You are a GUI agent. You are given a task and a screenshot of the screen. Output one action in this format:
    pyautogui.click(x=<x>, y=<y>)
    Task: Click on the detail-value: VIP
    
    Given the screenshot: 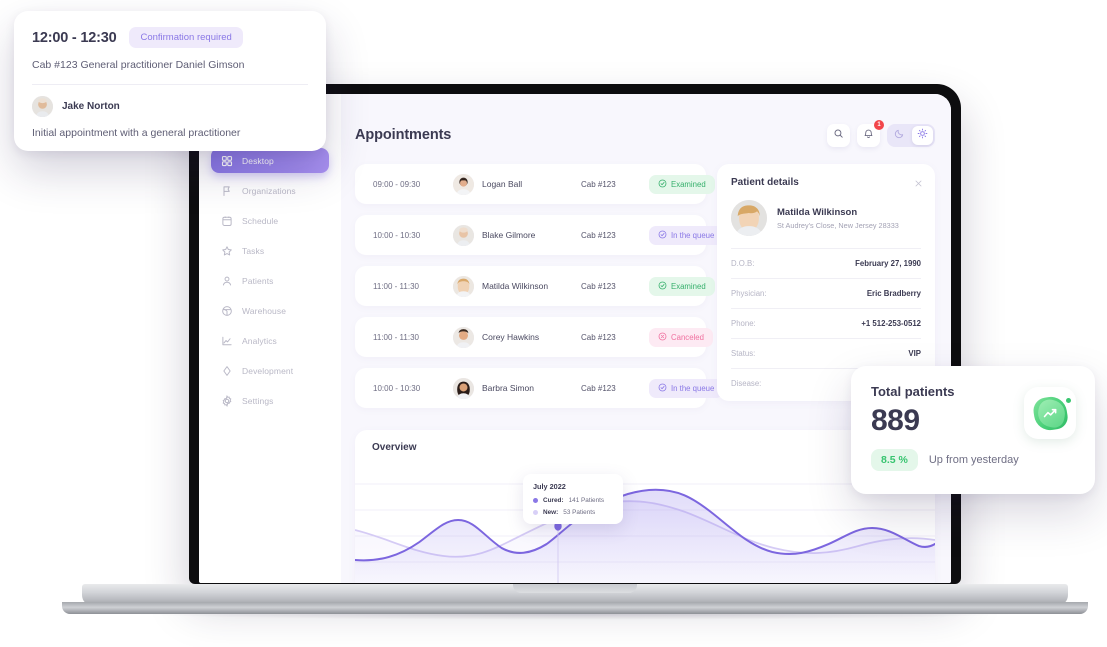 What is the action you would take?
    pyautogui.click(x=914, y=353)
    